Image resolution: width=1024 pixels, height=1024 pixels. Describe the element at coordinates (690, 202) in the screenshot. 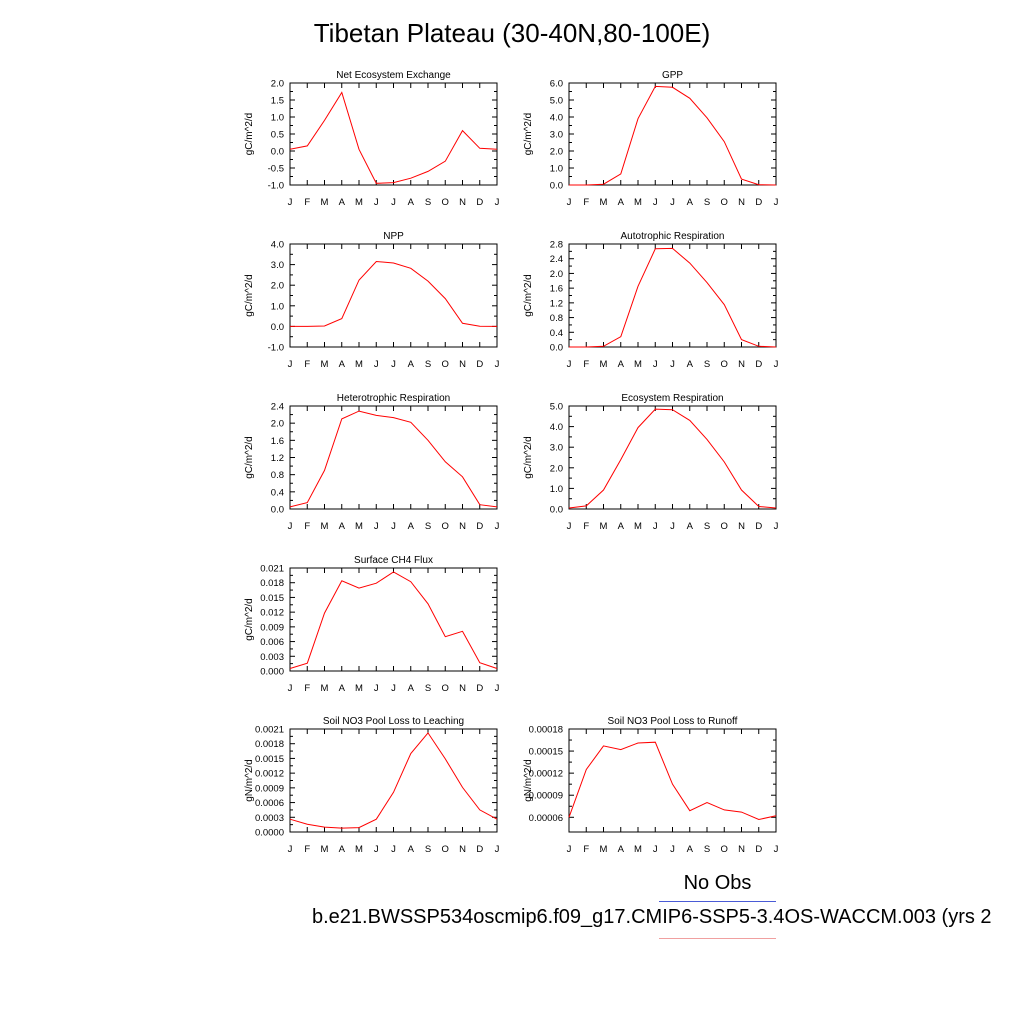

I see `gpp-xtick-label: A` at that location.